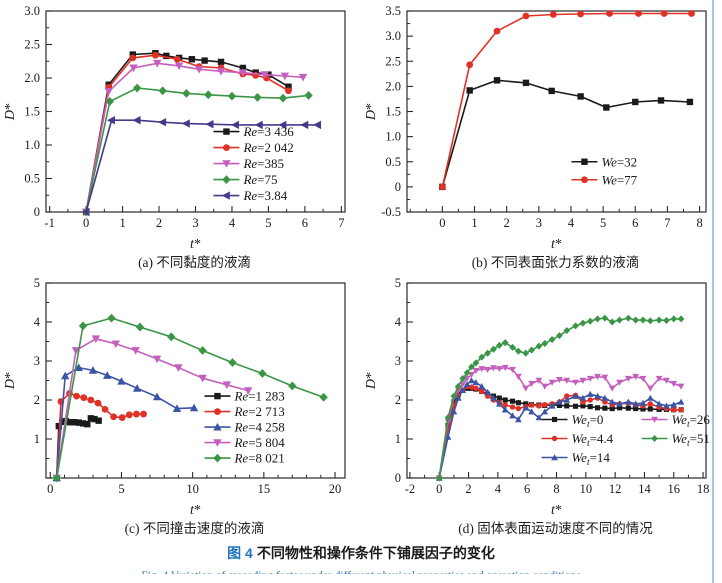  I want to click on series-Re=75, so click(197, 150).